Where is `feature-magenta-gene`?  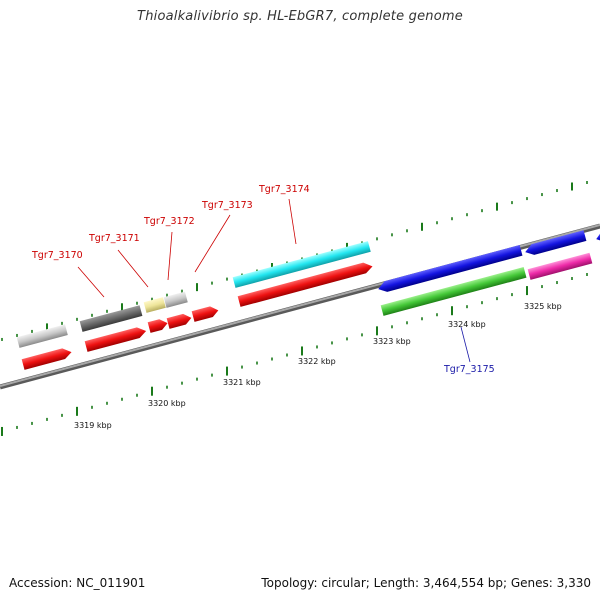 feature-magenta-gene is located at coordinates (560, 266).